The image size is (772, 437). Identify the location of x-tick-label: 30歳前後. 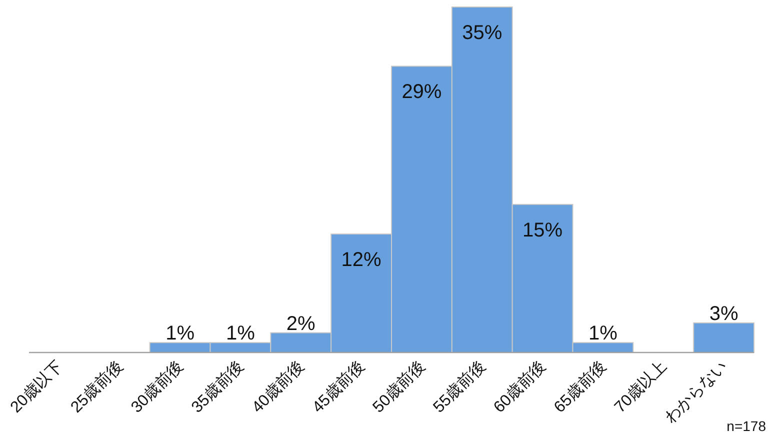
(157, 386).